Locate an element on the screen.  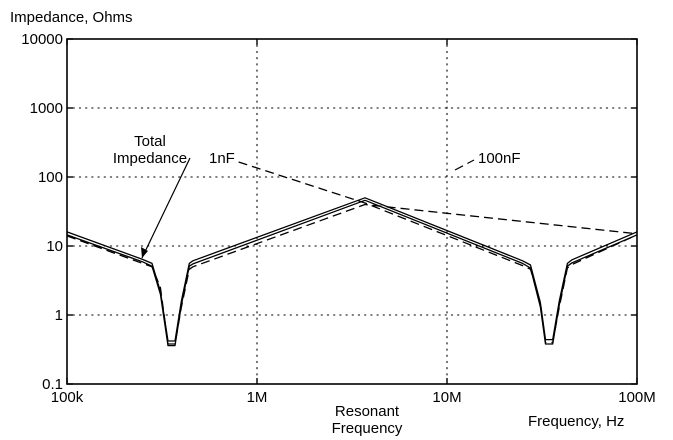
x-tick-label: 100M is located at coordinates (637, 397).